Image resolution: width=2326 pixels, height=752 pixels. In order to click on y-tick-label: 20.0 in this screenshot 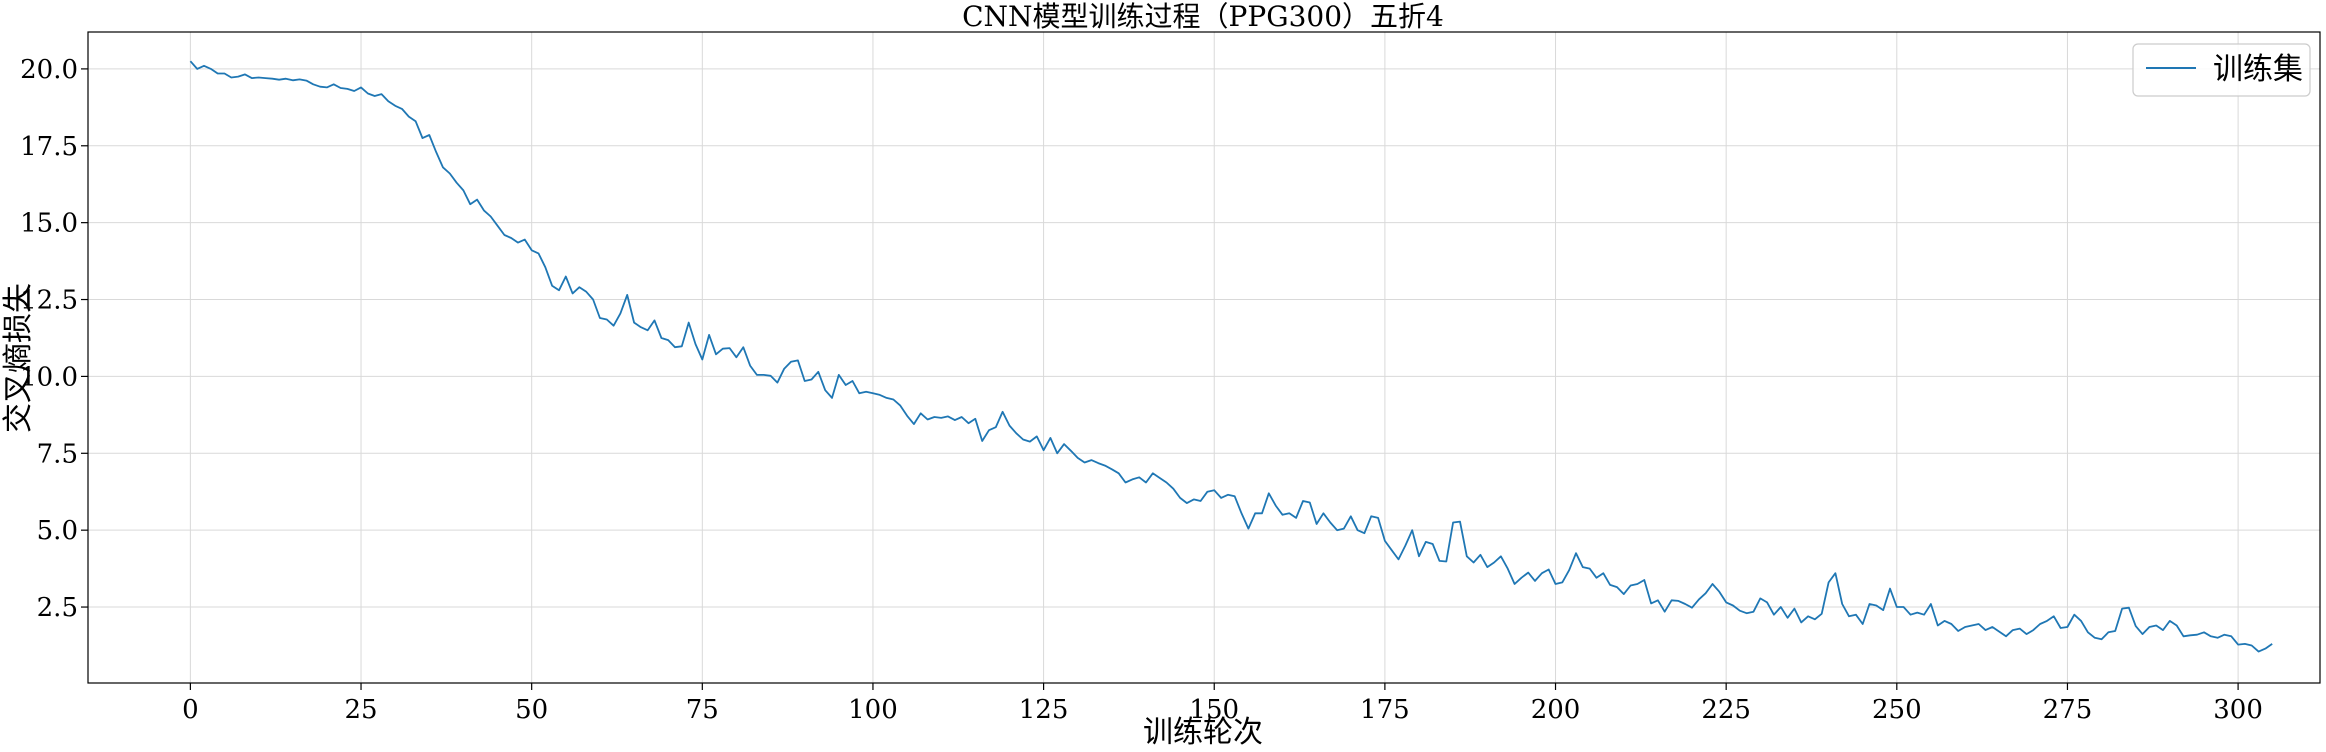, I will do `click(49, 70)`.